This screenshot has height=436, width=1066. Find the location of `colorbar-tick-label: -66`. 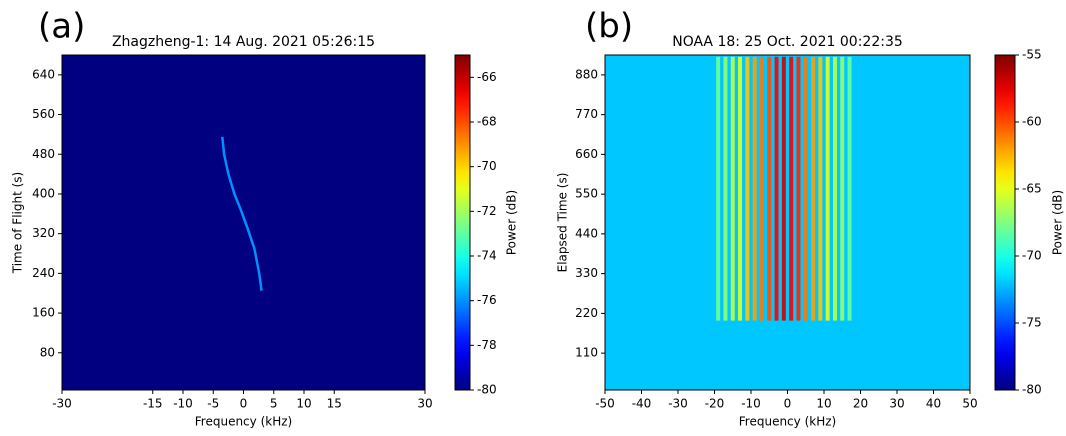

colorbar-tick-label: -66 is located at coordinates (487, 77).